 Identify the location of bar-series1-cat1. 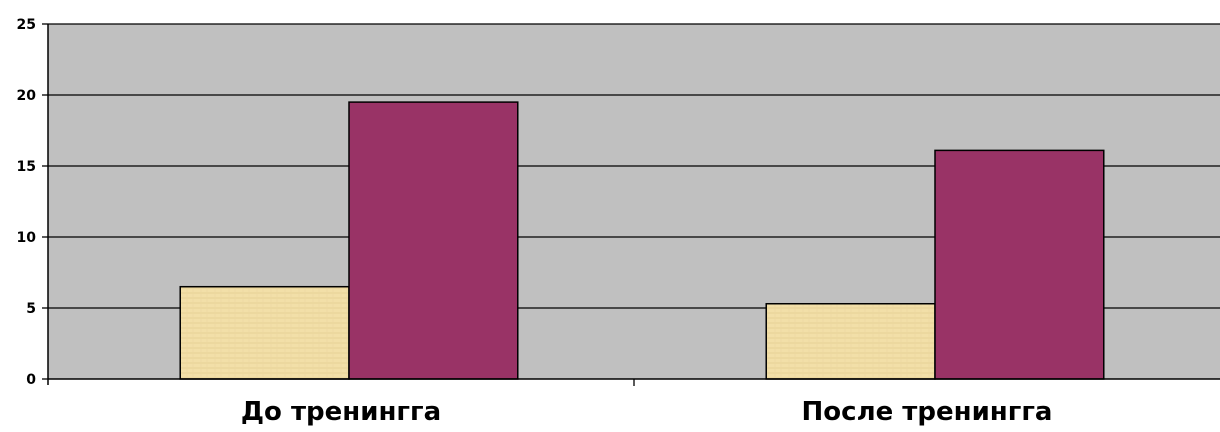
(264, 332).